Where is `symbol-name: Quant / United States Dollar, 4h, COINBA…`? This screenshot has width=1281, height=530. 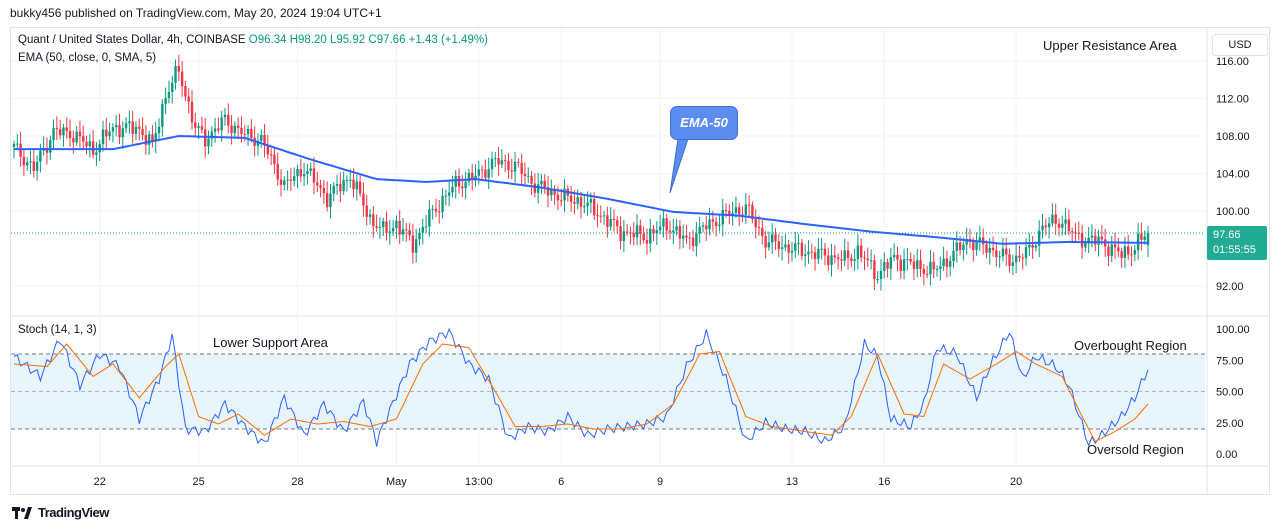
symbol-name: Quant / United States Dollar, 4h, COINBA… is located at coordinates (132, 40).